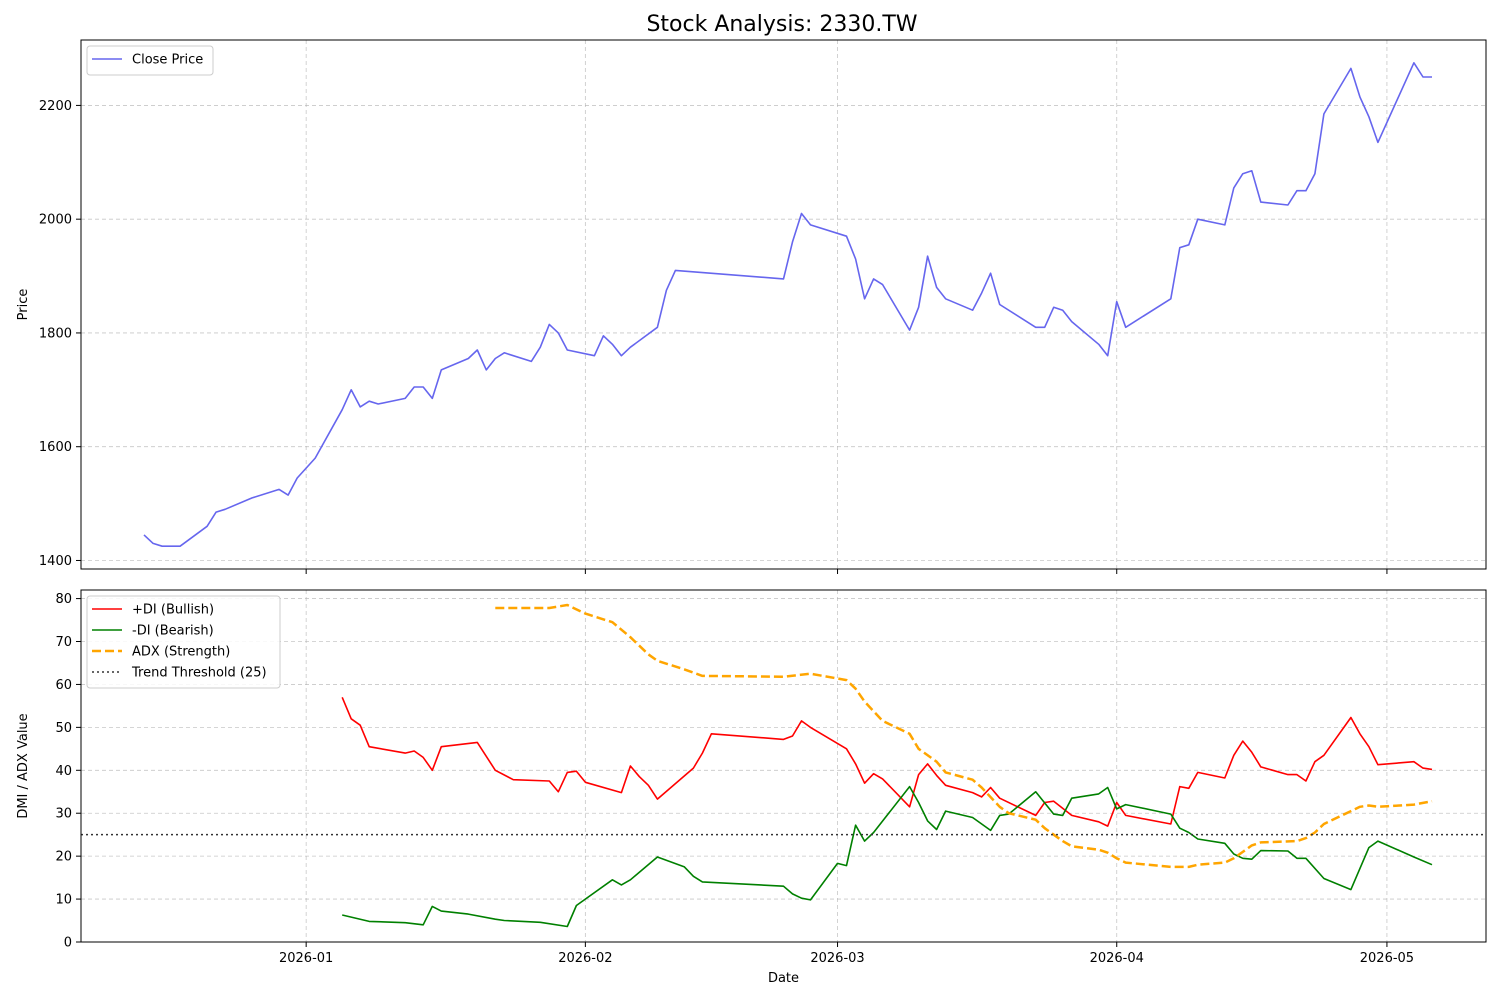 This screenshot has height=1000, width=1500. What do you see at coordinates (173, 631) in the screenshot?
I see `legend-label-di-bearish: -DI (Bearish)` at bounding box center [173, 631].